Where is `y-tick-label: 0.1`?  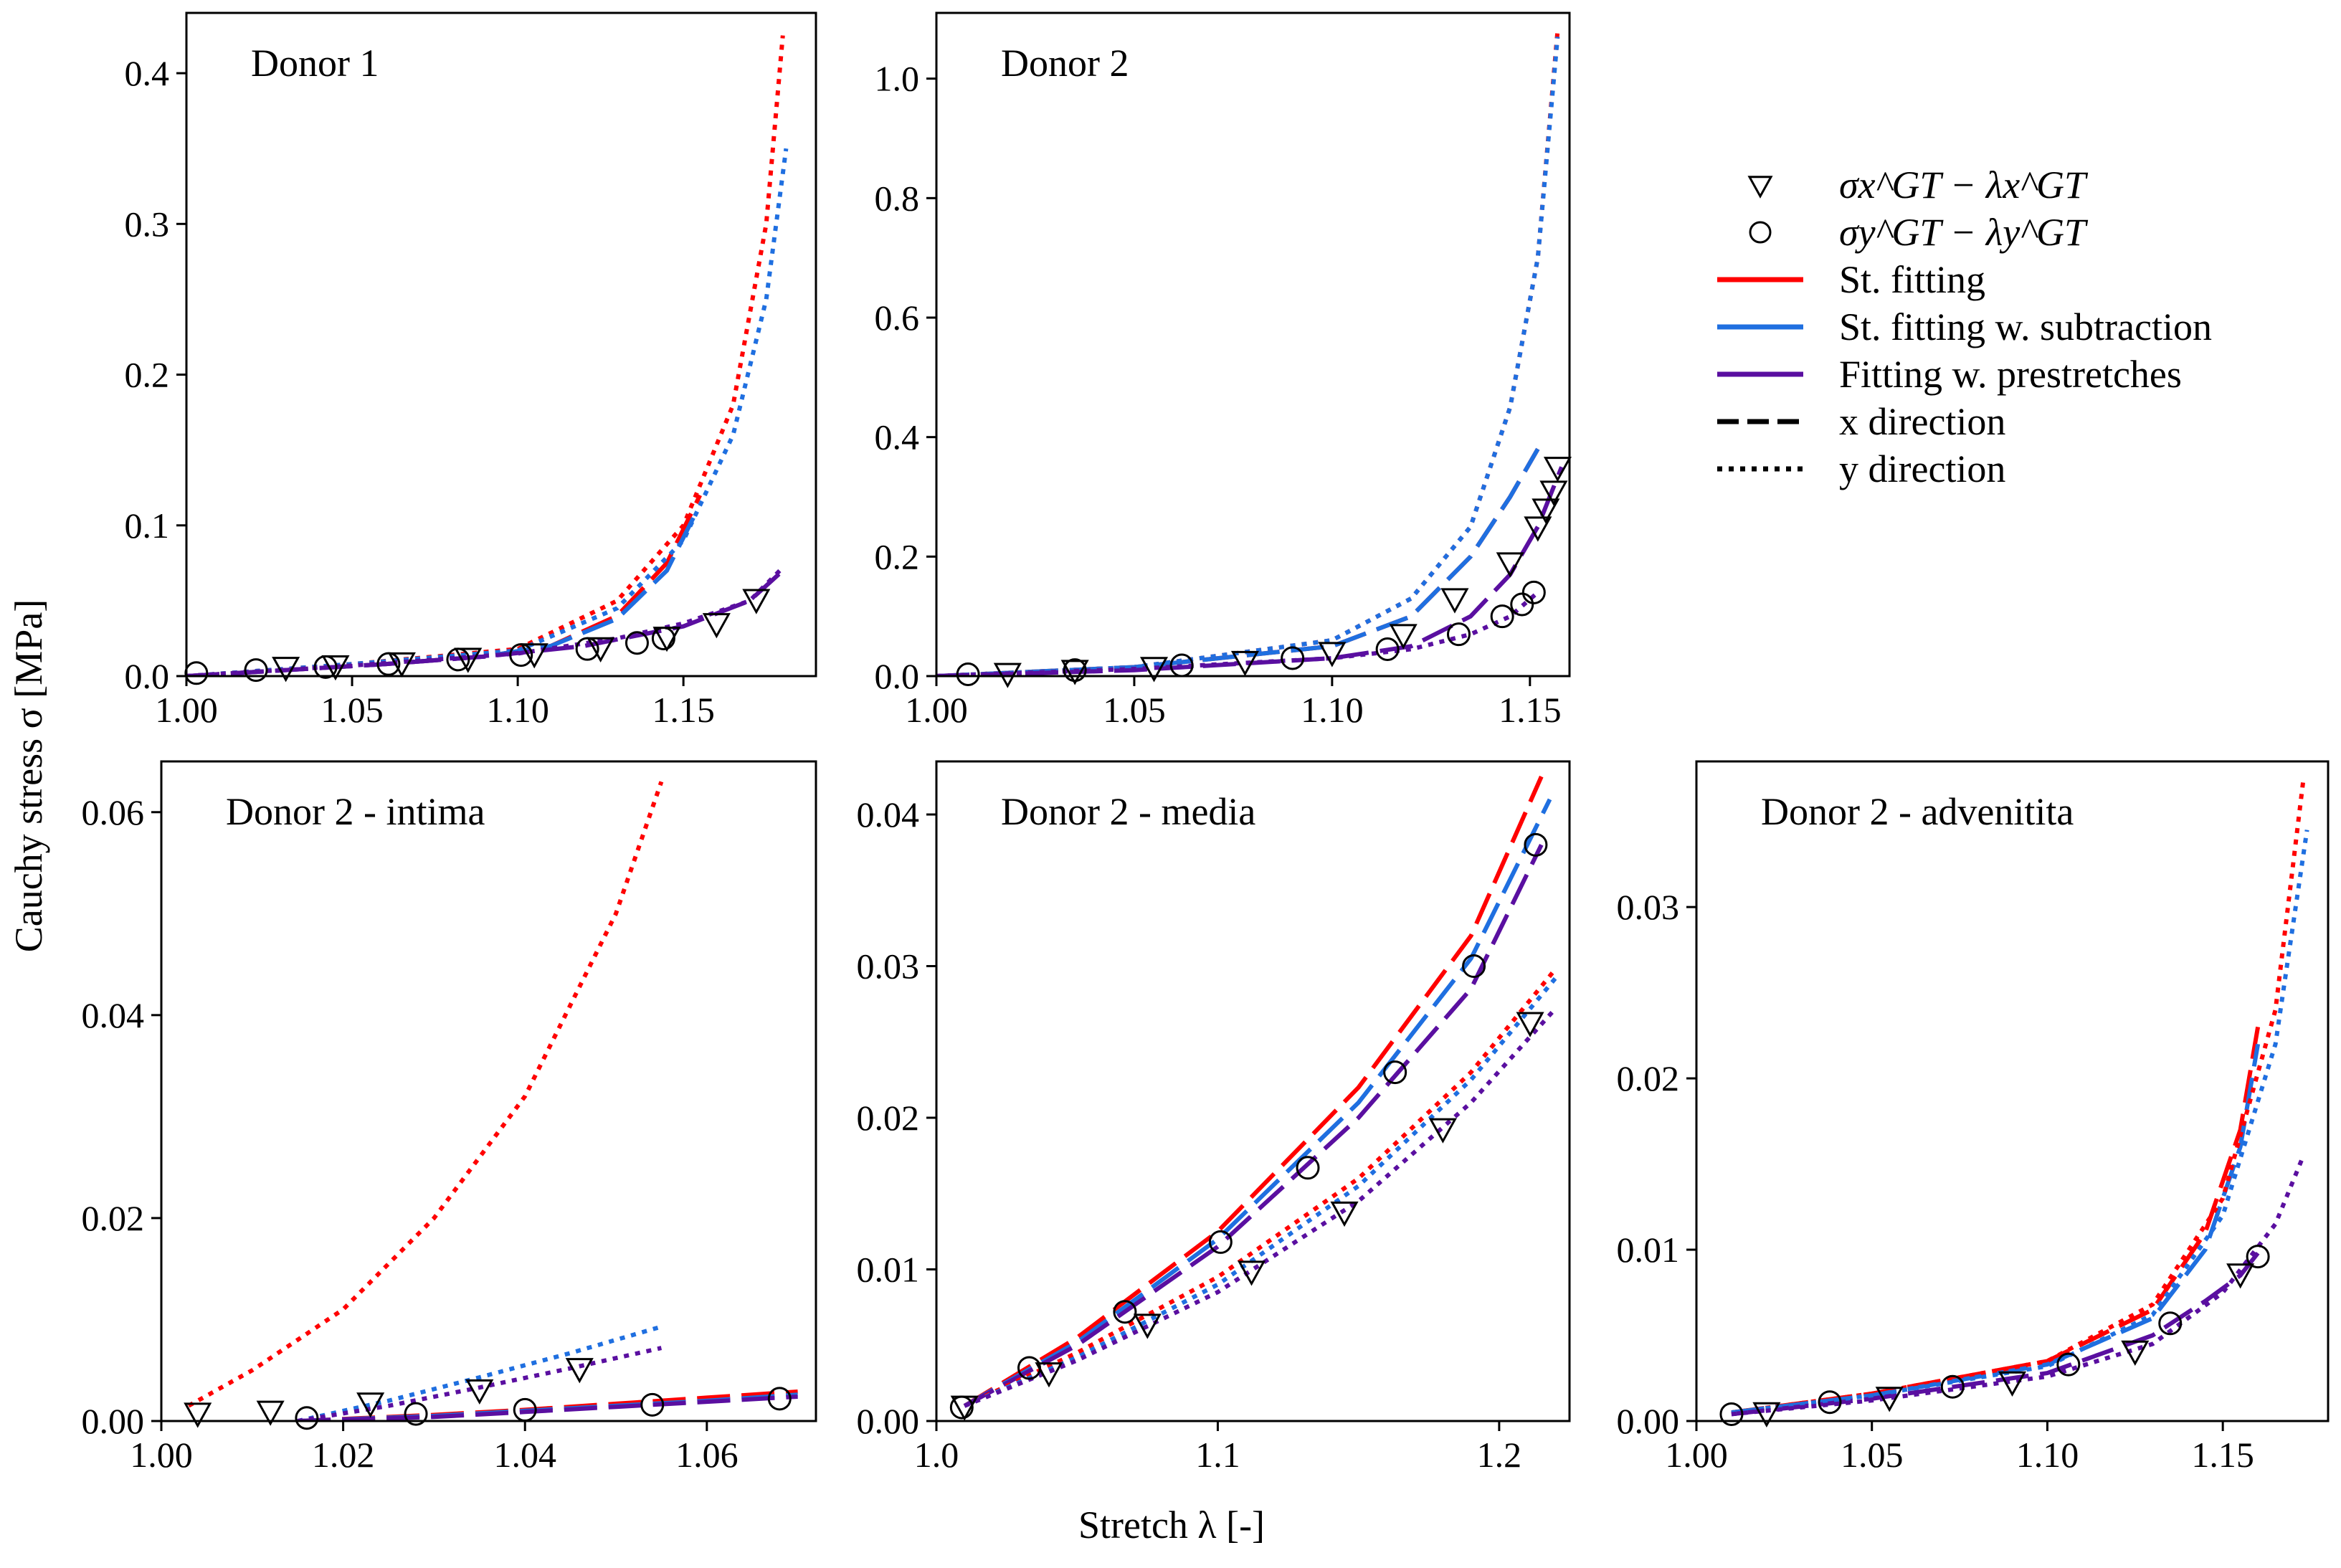 y-tick-label: 0.1 is located at coordinates (147, 525).